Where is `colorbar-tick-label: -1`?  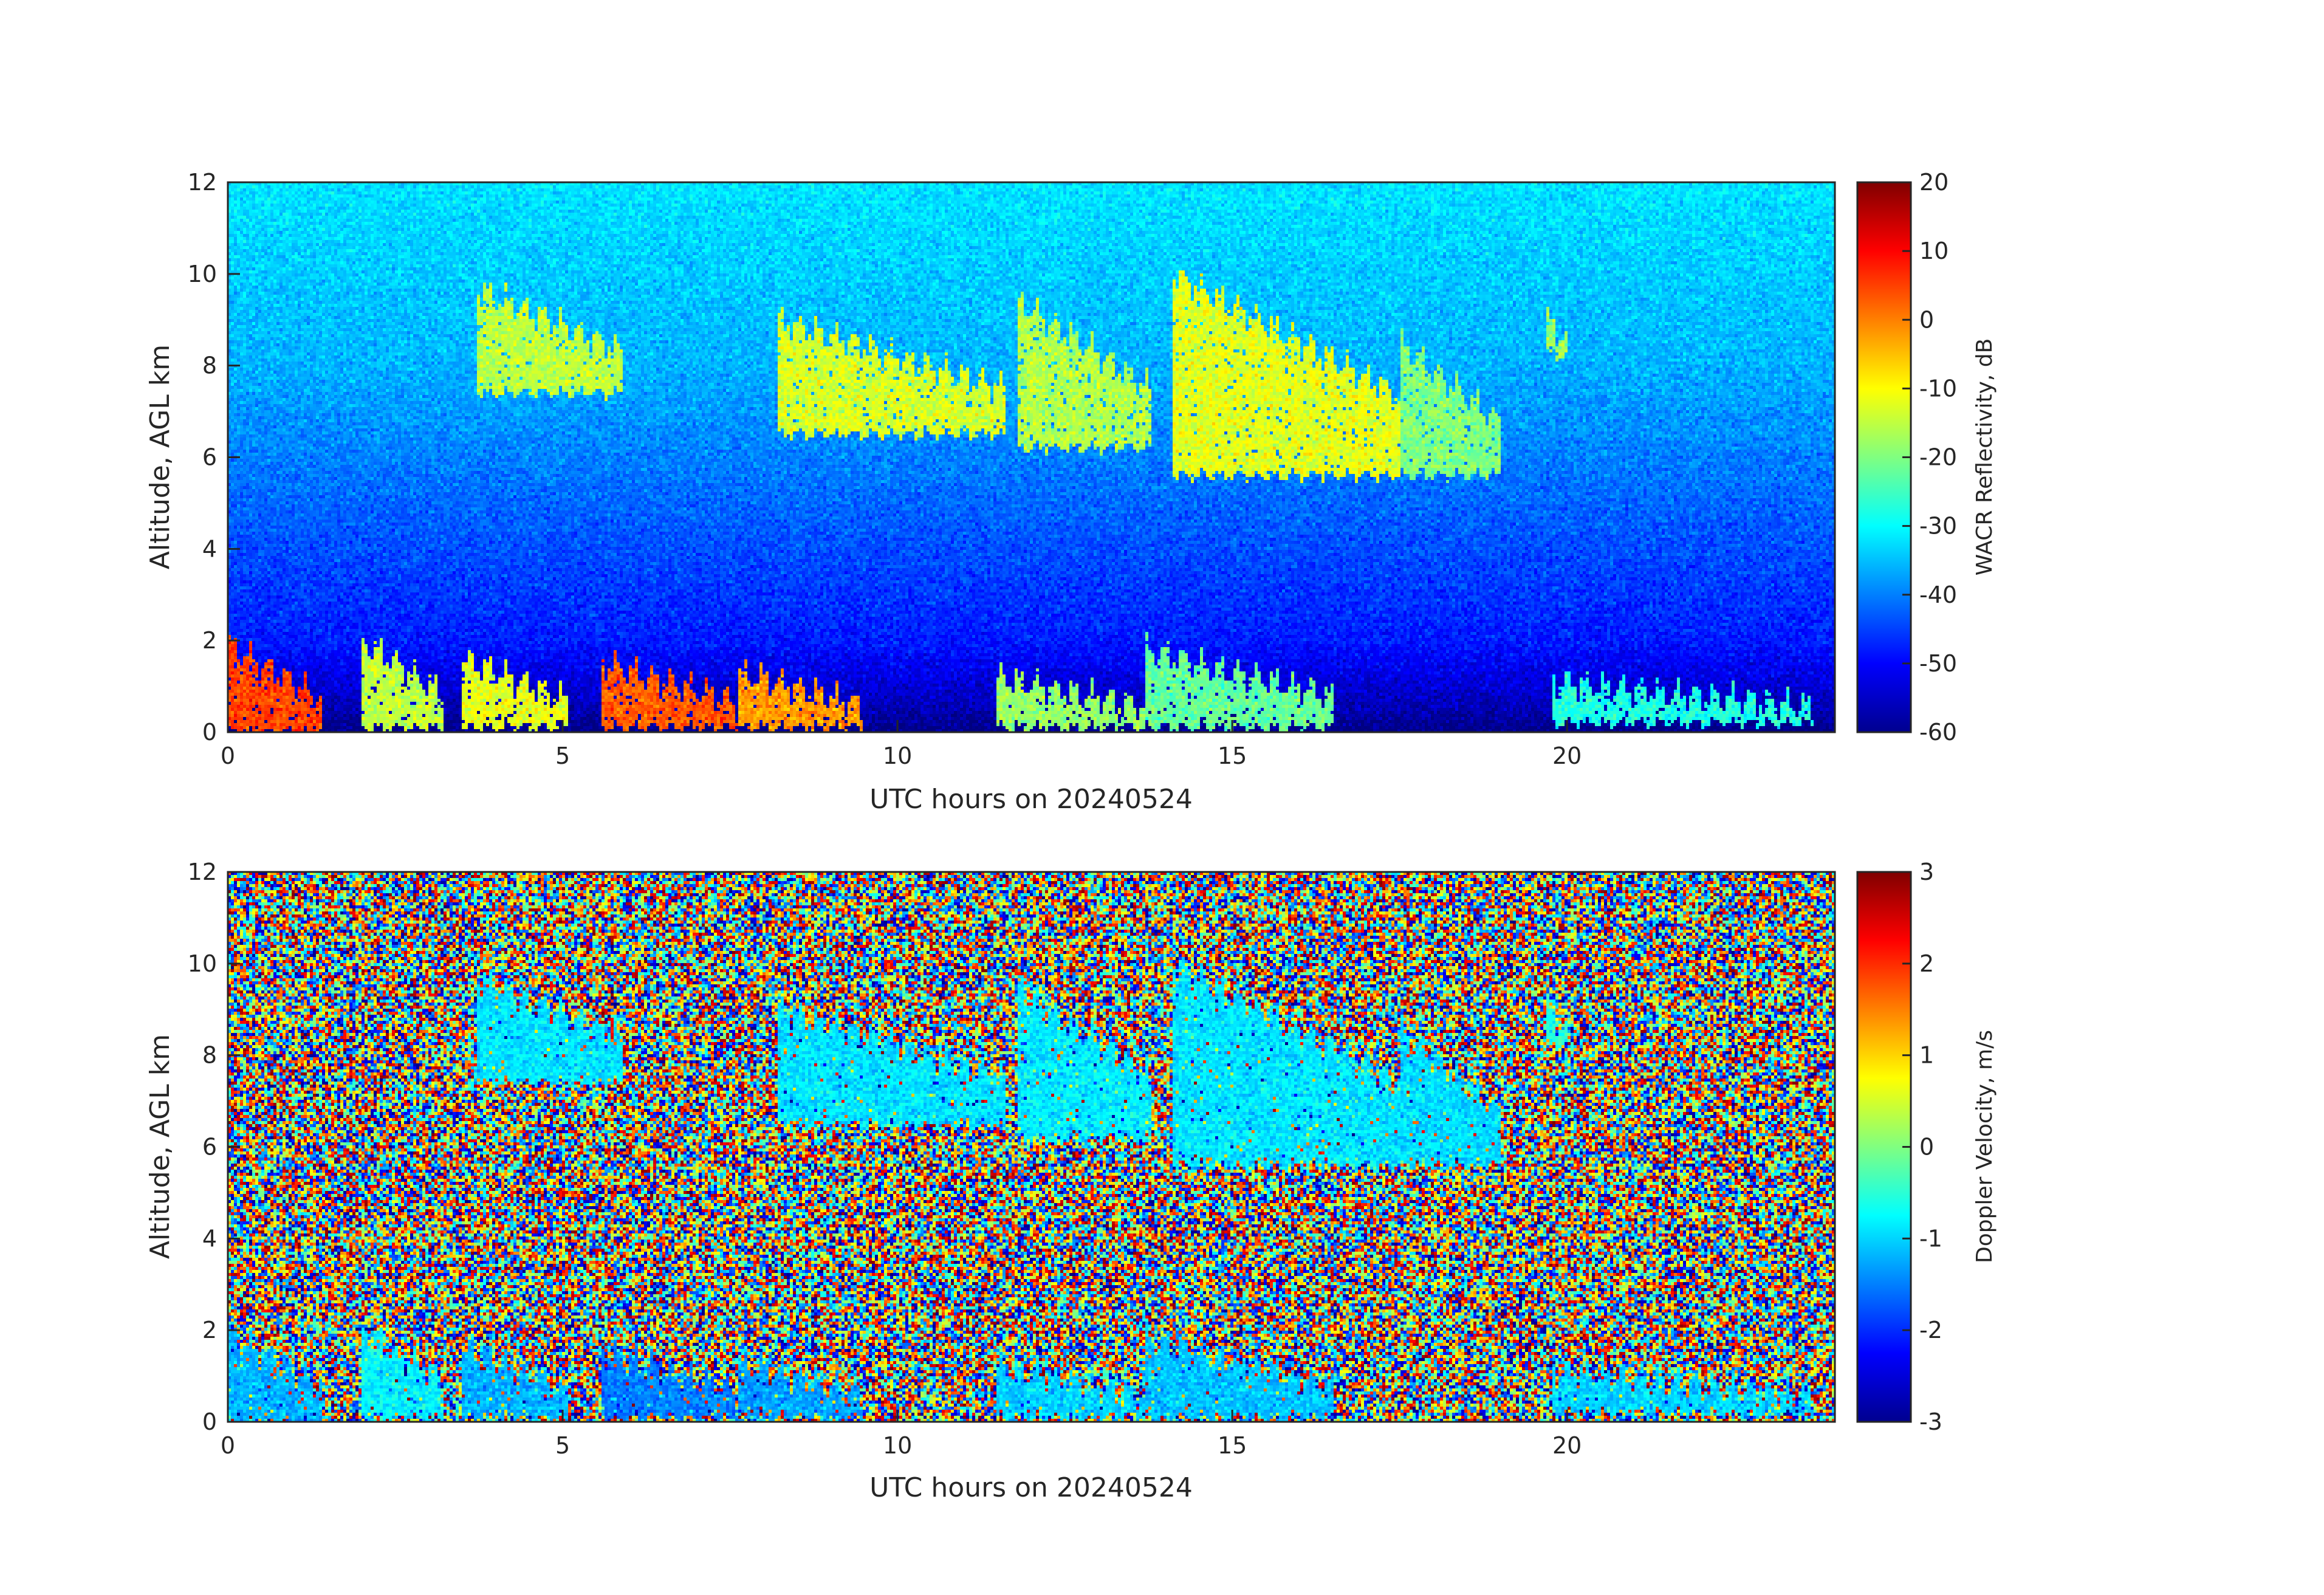 colorbar-tick-label: -1 is located at coordinates (1930, 1238).